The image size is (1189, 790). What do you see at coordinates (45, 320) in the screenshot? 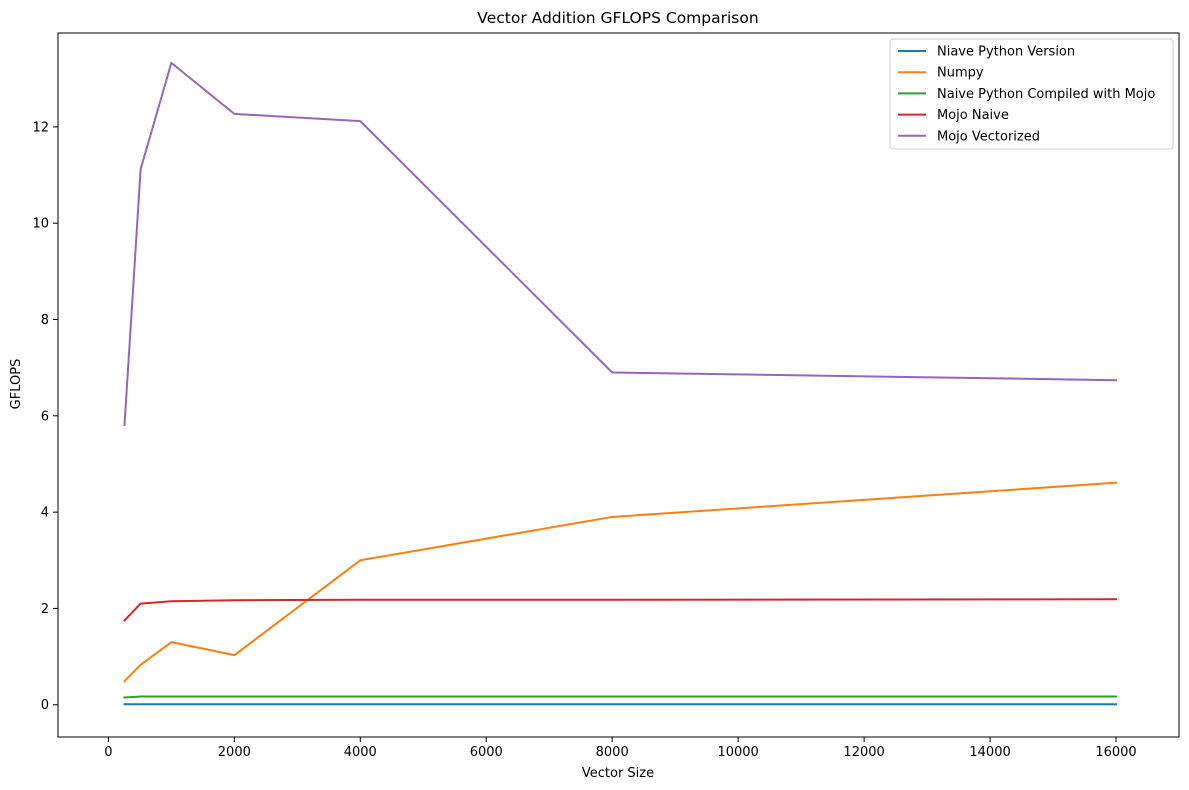
I see `y-tick-label: 8` at bounding box center [45, 320].